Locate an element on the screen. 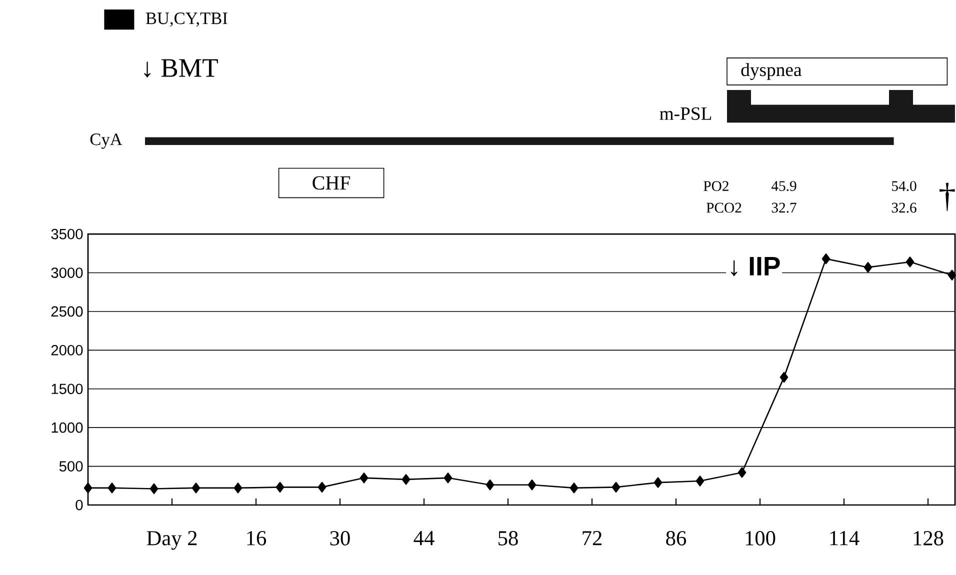 The width and height of the screenshot is (956, 575). x-tick-label: 44 is located at coordinates (424, 538).